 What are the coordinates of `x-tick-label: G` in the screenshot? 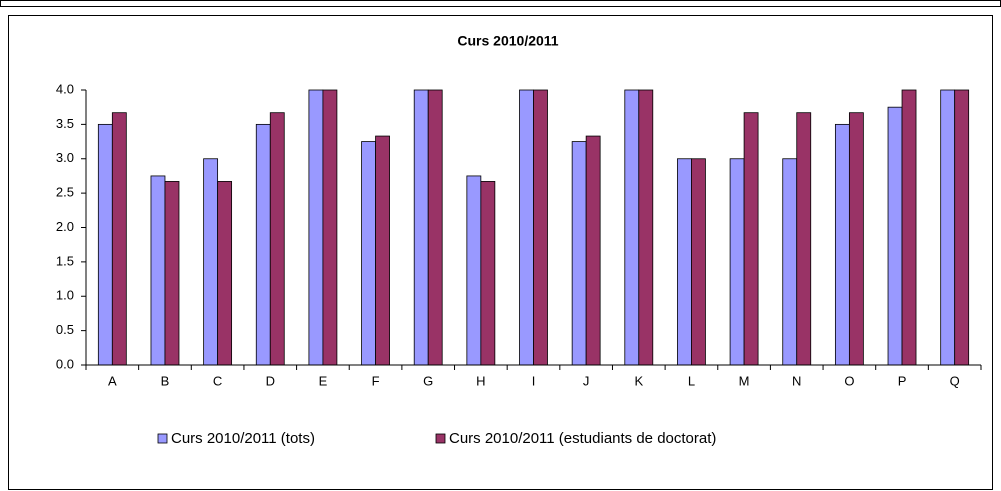 It's located at (428, 380).